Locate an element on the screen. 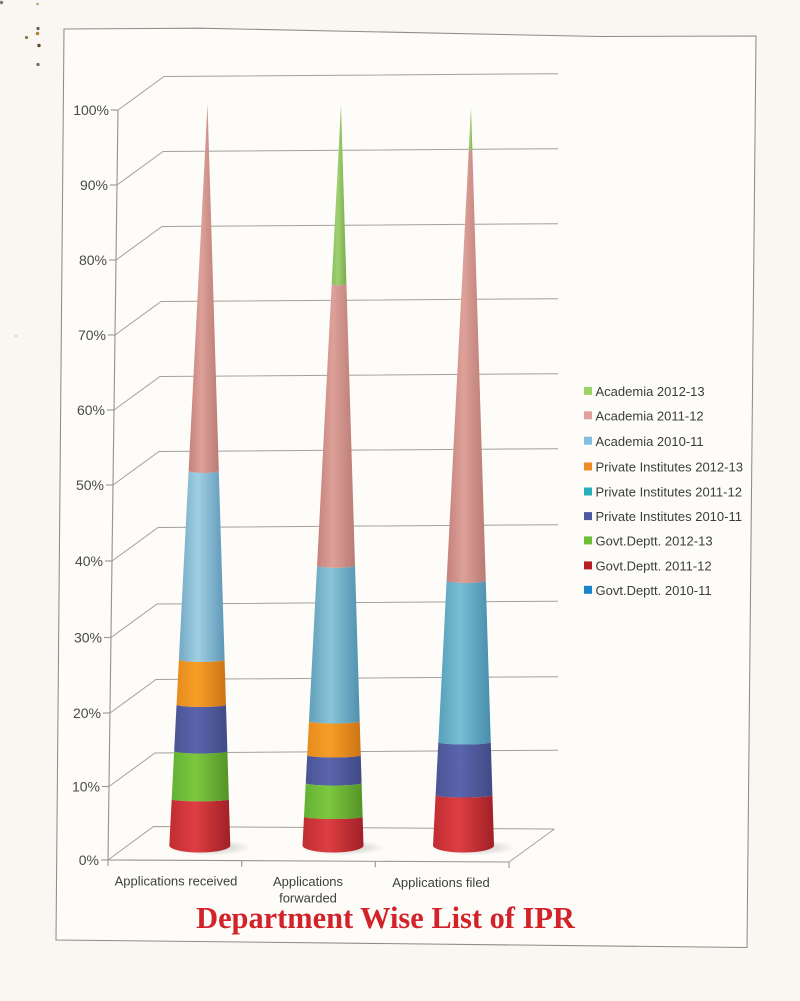 The width and height of the screenshot is (800, 1001). svg-text: Applications is located at coordinates (308, 881).